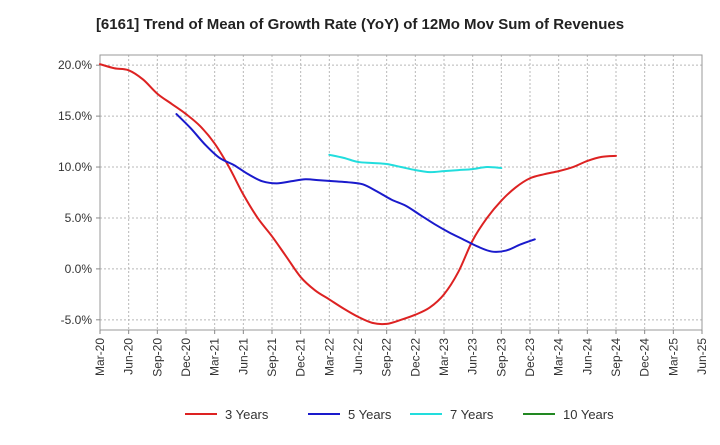  Describe the element at coordinates (329, 357) in the screenshot. I see `x-tick-label: Mar-22` at that location.